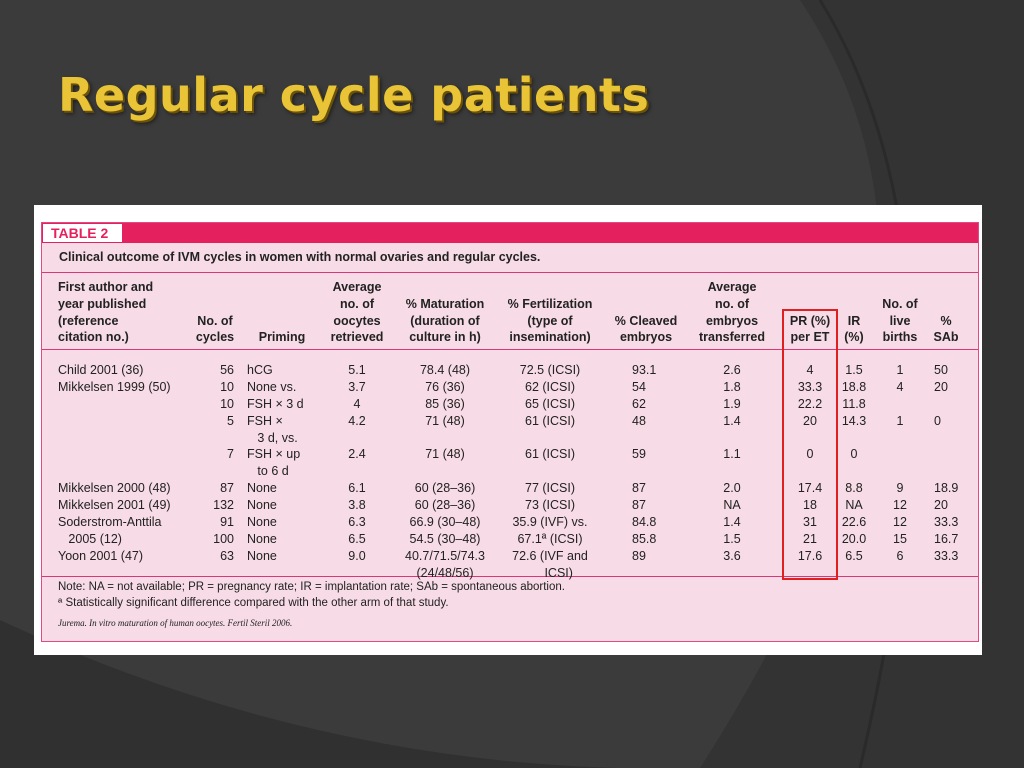  What do you see at coordinates (510, 233) in the screenshot?
I see `table-header-bar` at bounding box center [510, 233].